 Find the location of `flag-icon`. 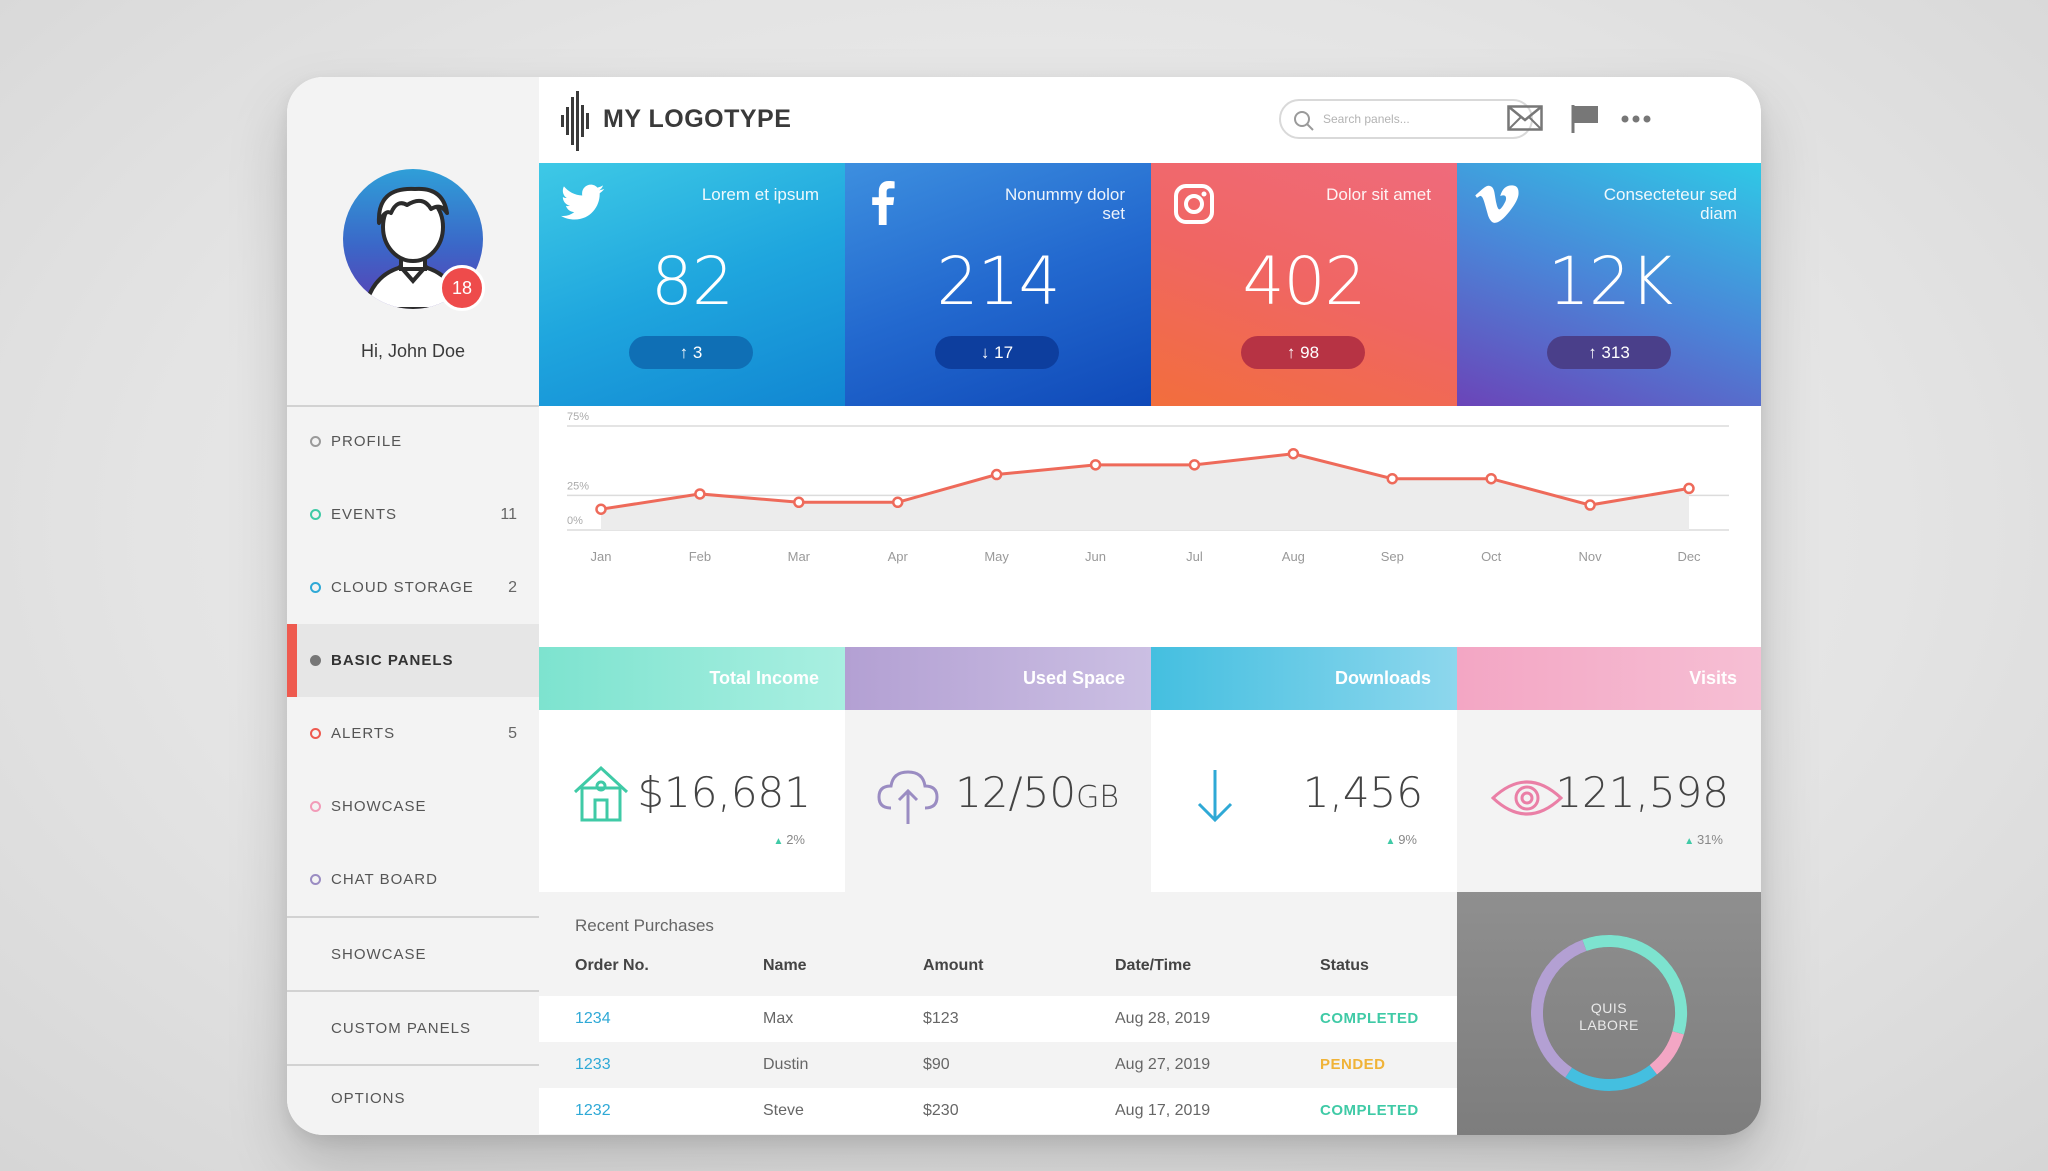

flag-icon is located at coordinates (1585, 119).